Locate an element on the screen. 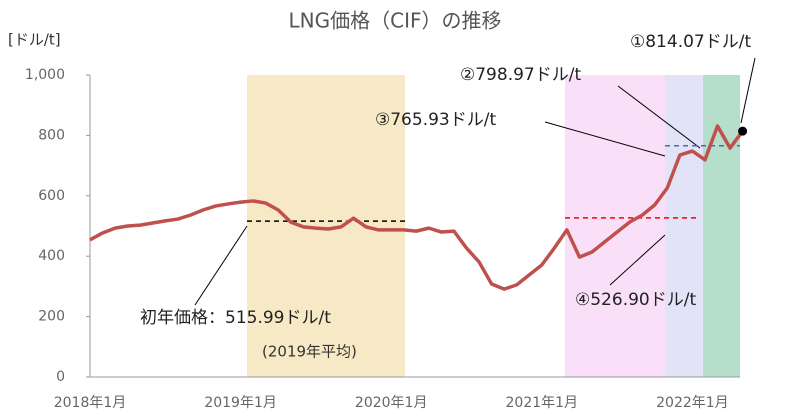 The image size is (785, 415). x-tick-label: 2020年1月 is located at coordinates (391, 403).